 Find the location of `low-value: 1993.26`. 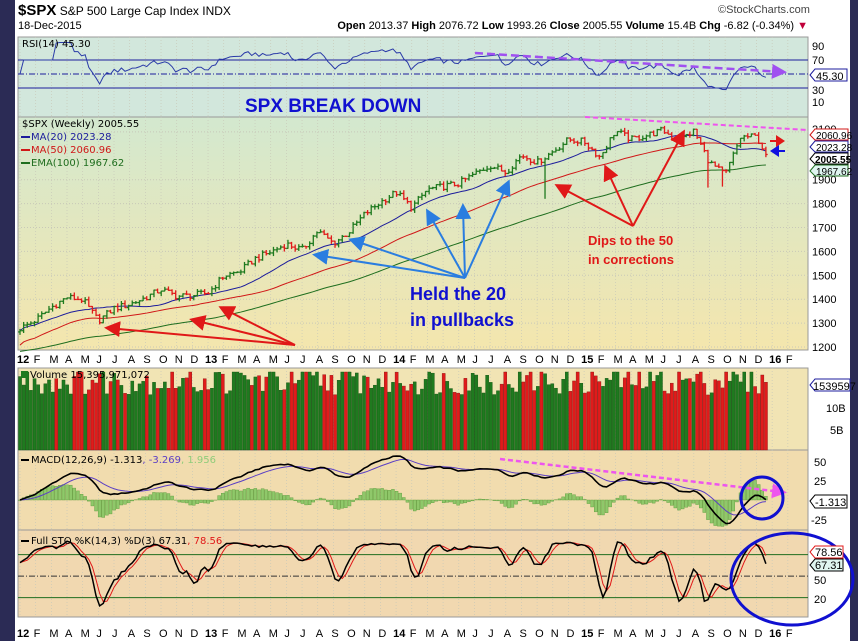

low-value: 1993.26 is located at coordinates (526, 26).